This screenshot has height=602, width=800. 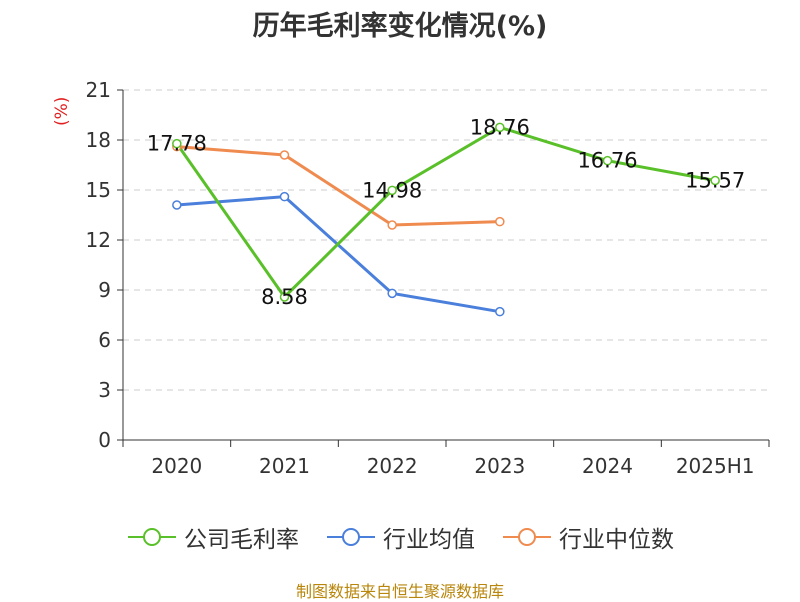 What do you see at coordinates (499, 466) in the screenshot?
I see `x-tick-label: 2023` at bounding box center [499, 466].